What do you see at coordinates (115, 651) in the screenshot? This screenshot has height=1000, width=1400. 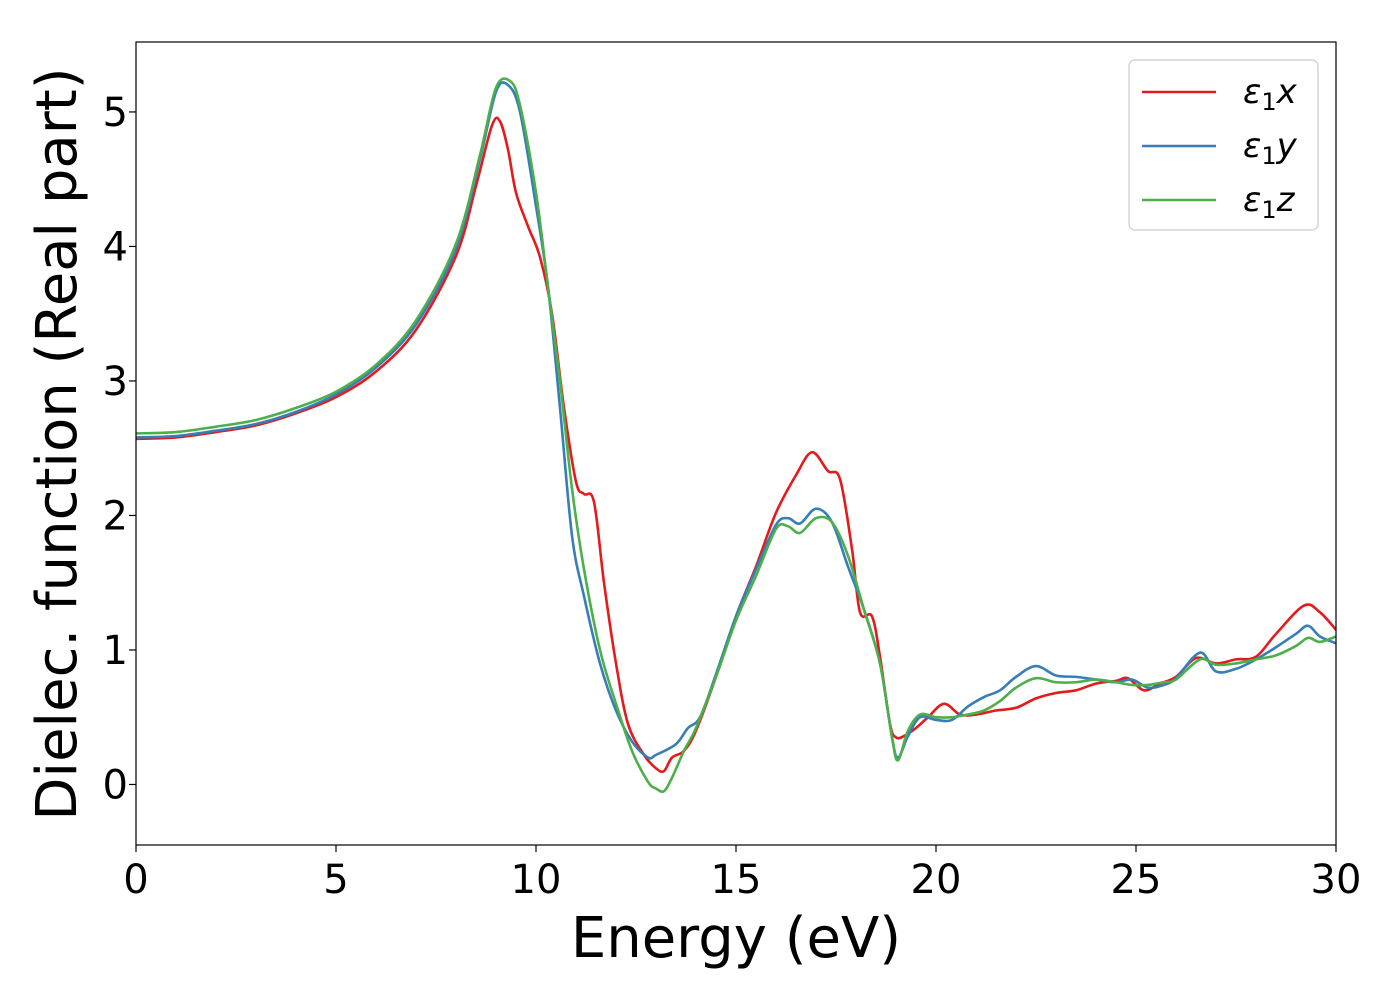 I see `y-tick-label: 1` at bounding box center [115, 651].